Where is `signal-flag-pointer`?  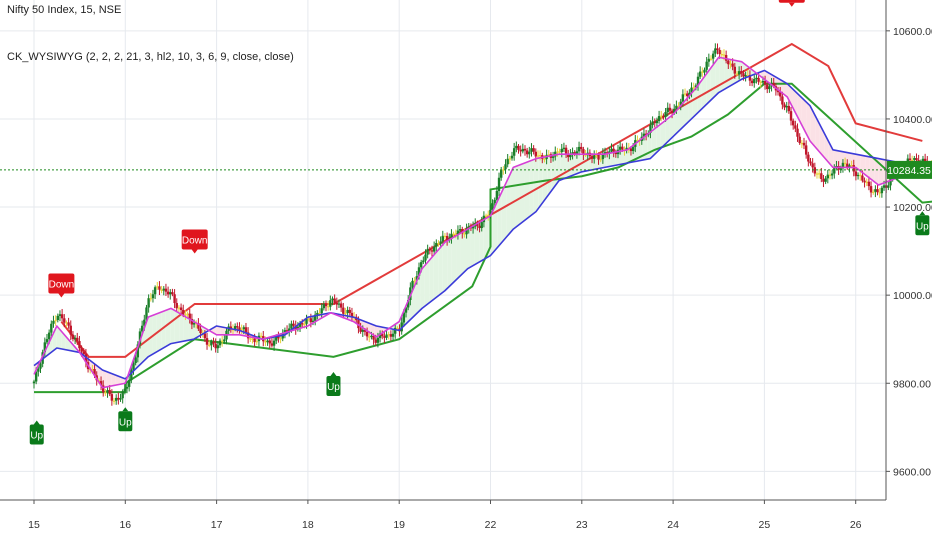
signal-flag-pointer is located at coordinates (922, 213).